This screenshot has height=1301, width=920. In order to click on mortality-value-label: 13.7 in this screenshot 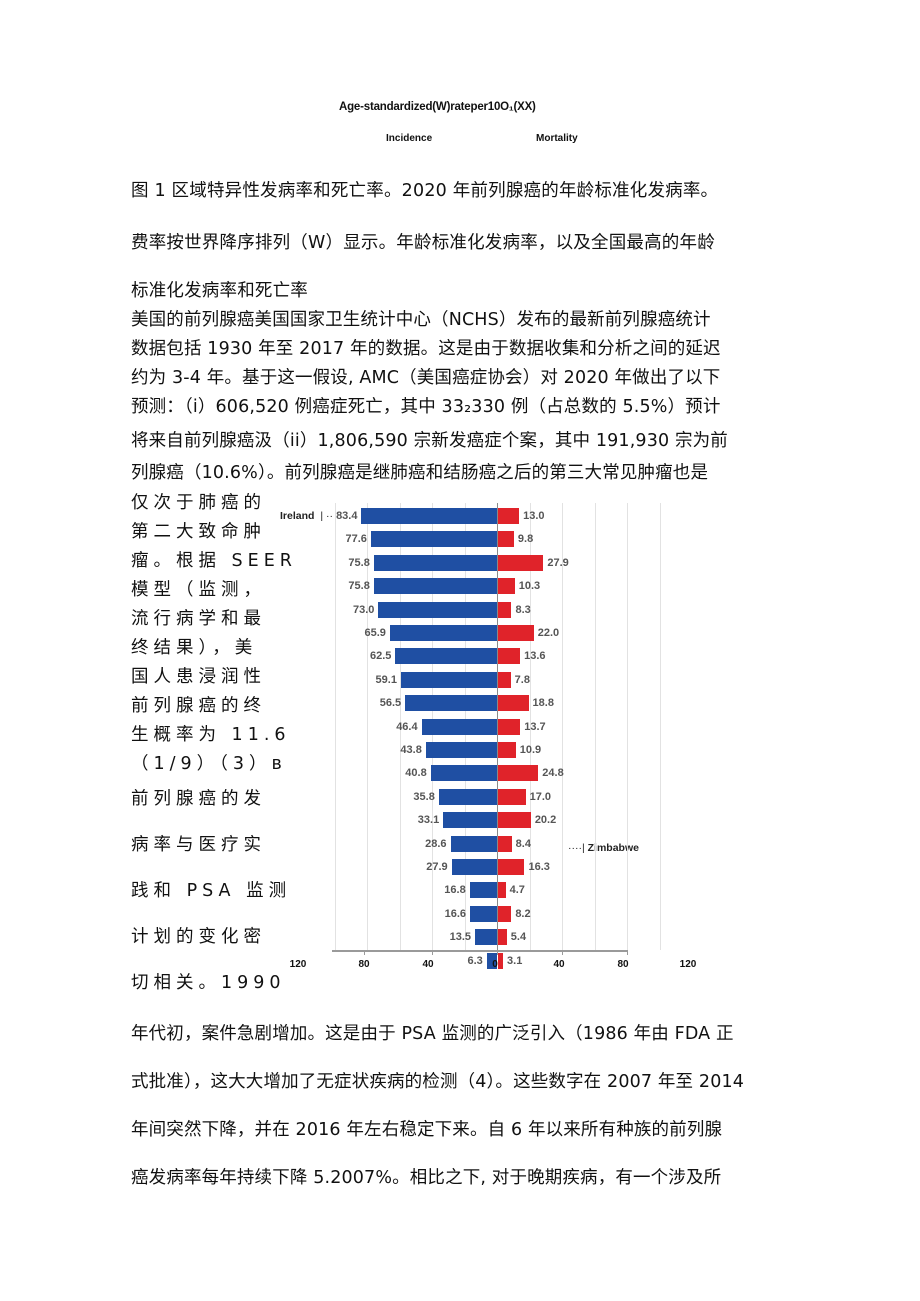, I will do `click(535, 726)`.